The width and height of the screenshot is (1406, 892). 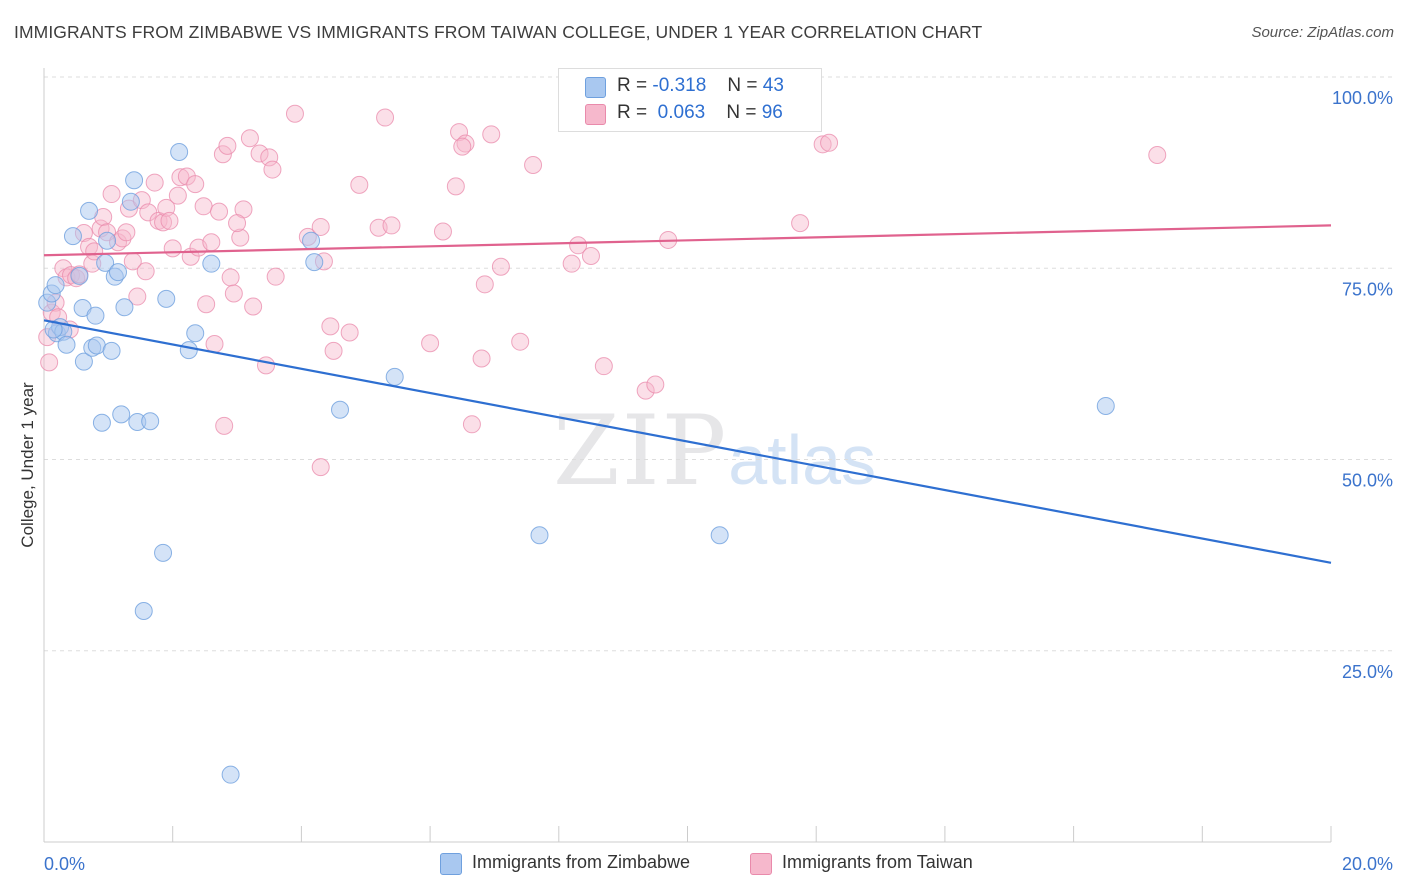 I want to click on series-label-zimbabwe: Immigrants from Zimbabwe, so click(x=581, y=862).